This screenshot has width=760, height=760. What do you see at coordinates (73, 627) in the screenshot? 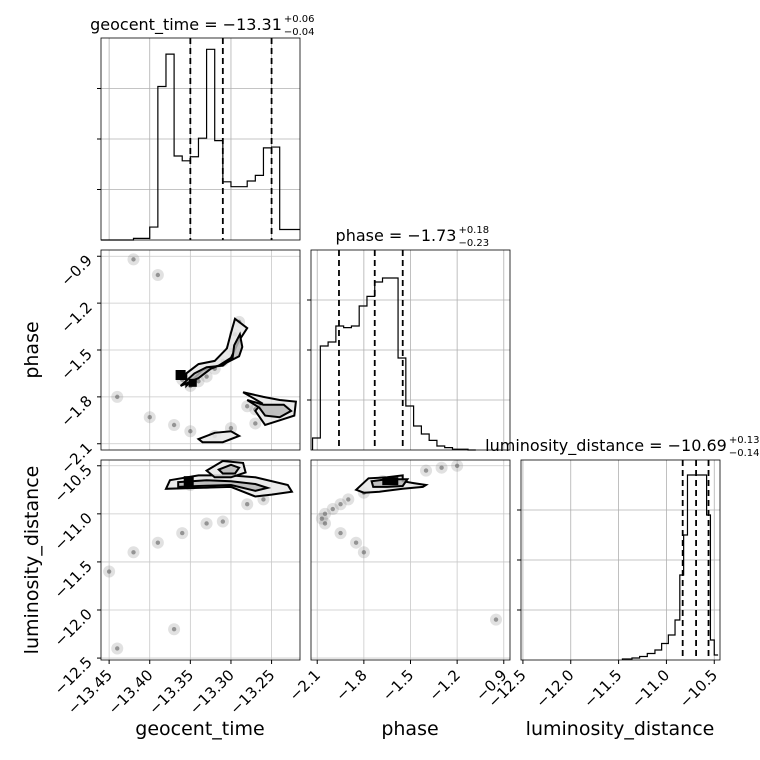
I see `y-tick-label: −12.0` at bounding box center [73, 627].